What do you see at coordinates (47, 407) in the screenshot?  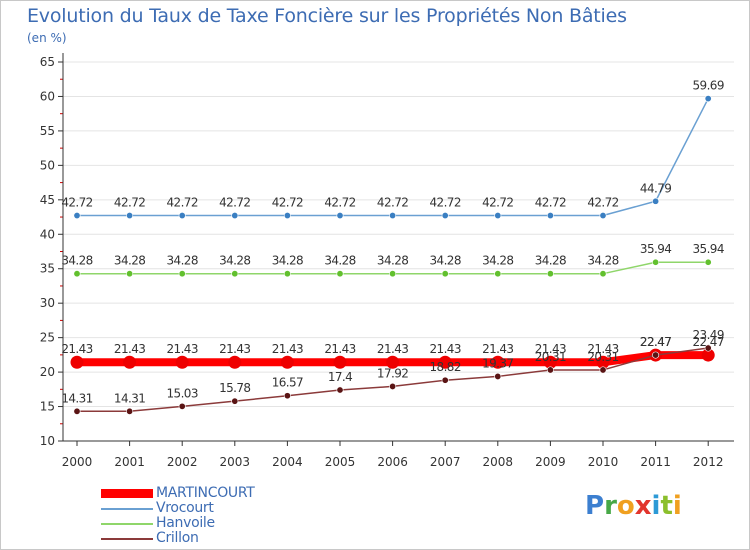 I see `y-tick-label-15: 15` at bounding box center [47, 407].